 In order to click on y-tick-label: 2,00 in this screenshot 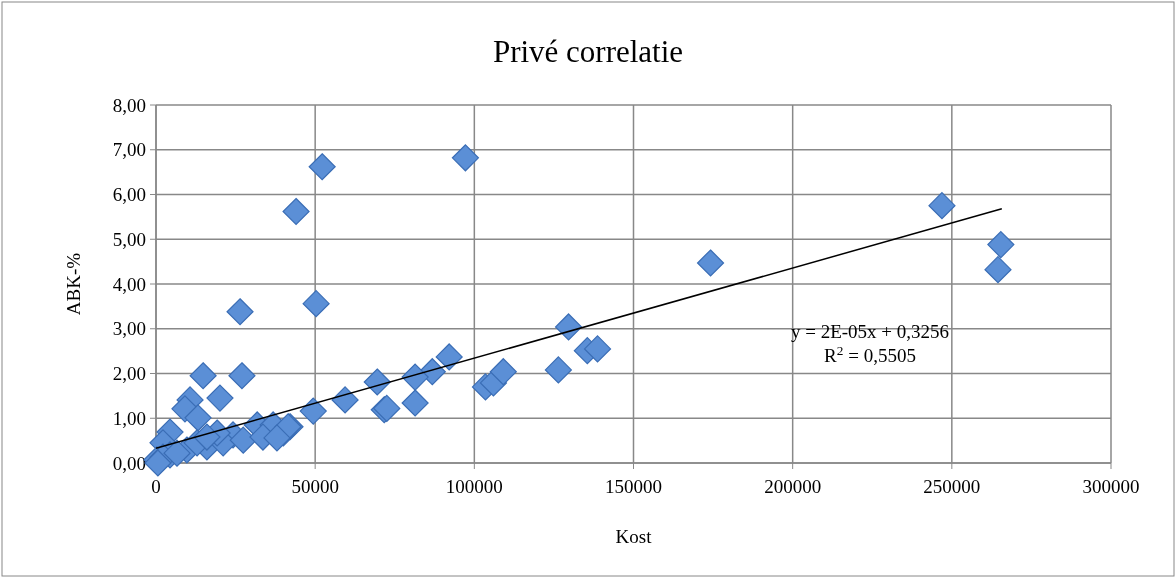, I will do `click(129, 374)`.